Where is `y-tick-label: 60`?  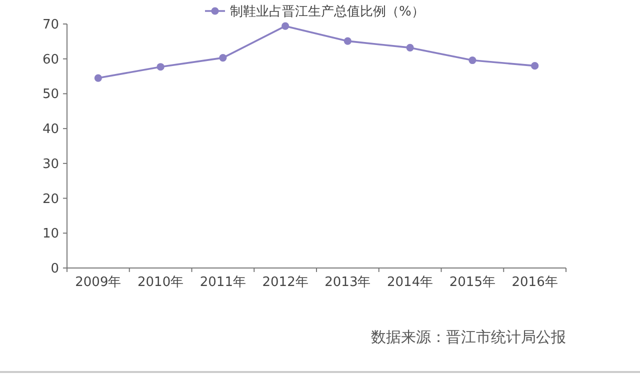
y-tick-label: 60 is located at coordinates (50, 60).